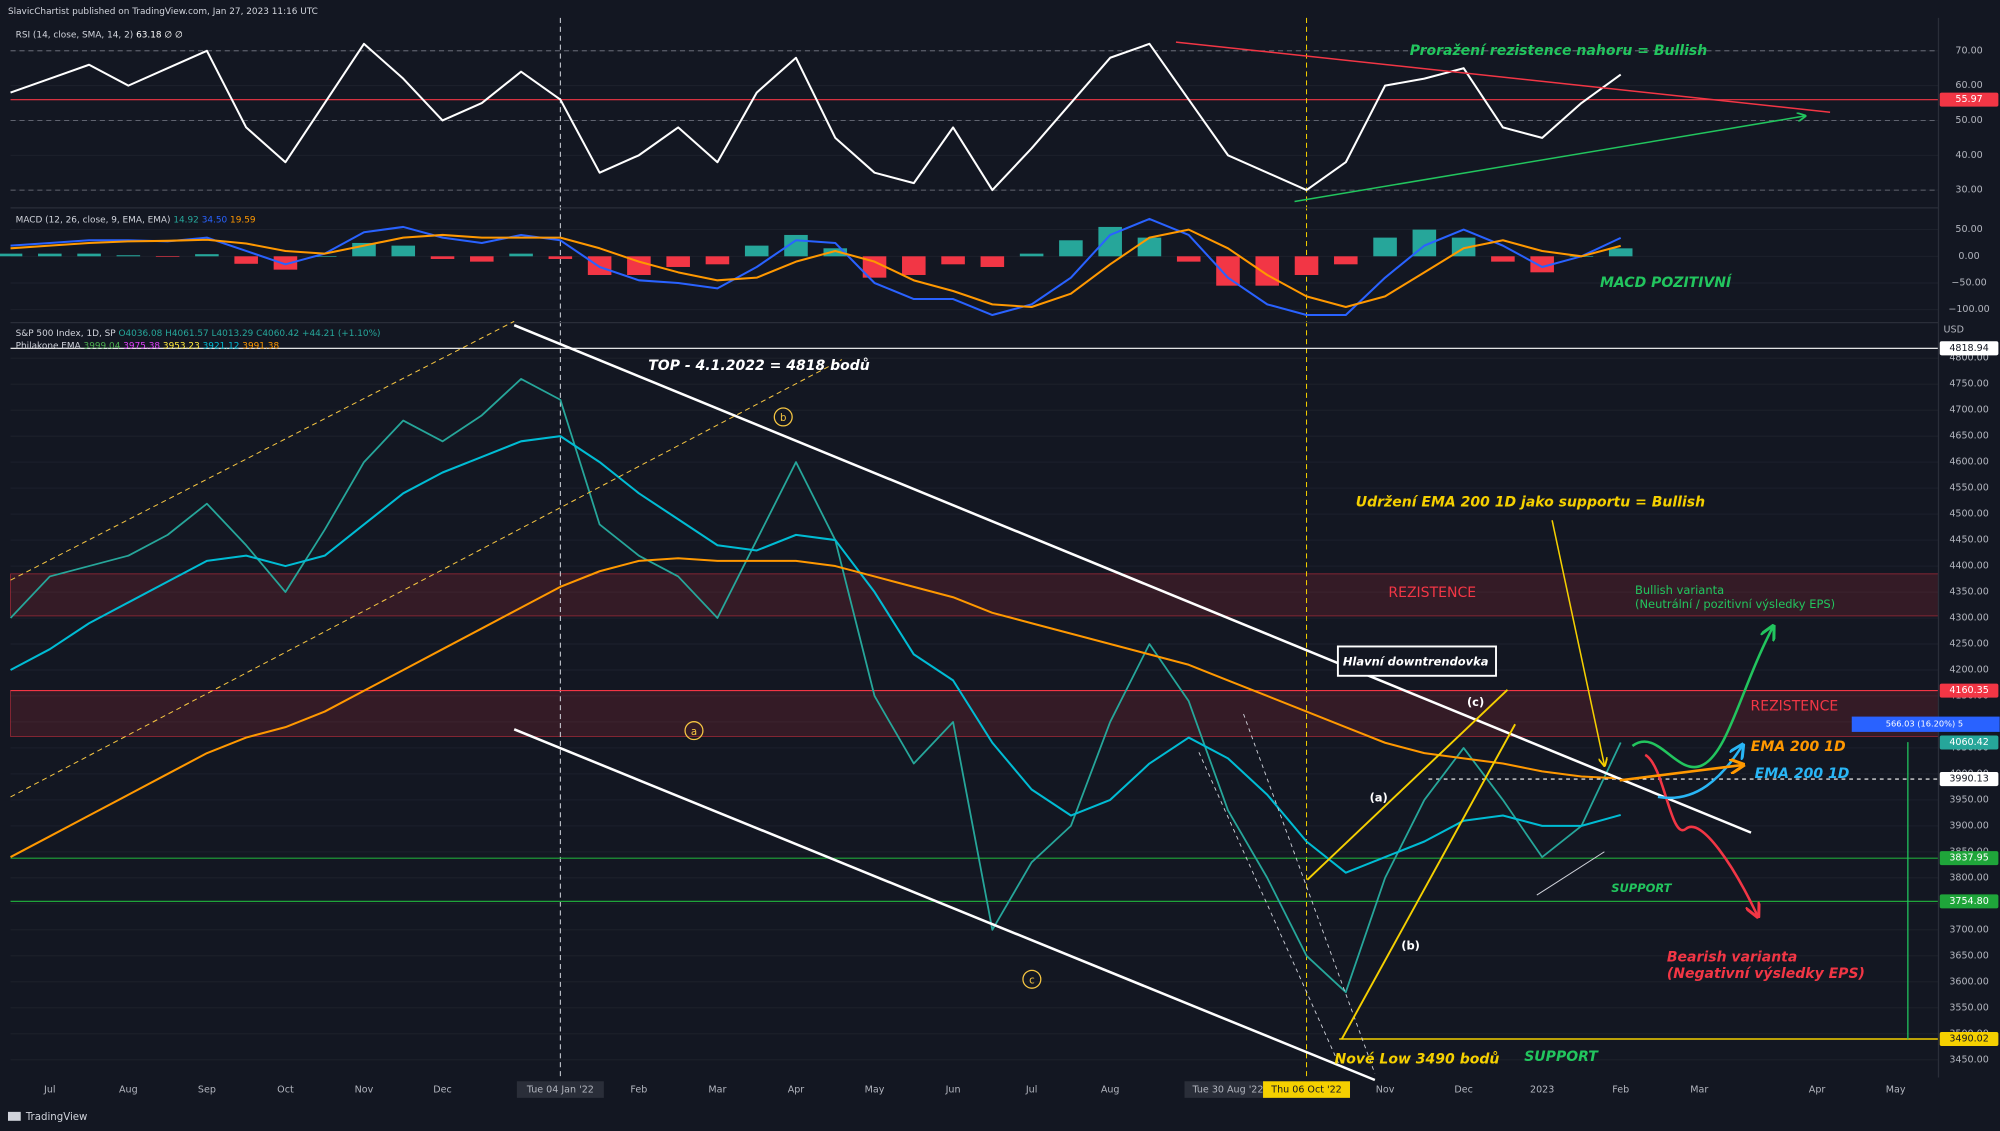 The height and width of the screenshot is (1131, 2000). Describe the element at coordinates (1570, 873) in the screenshot. I see `support-wedge` at that location.